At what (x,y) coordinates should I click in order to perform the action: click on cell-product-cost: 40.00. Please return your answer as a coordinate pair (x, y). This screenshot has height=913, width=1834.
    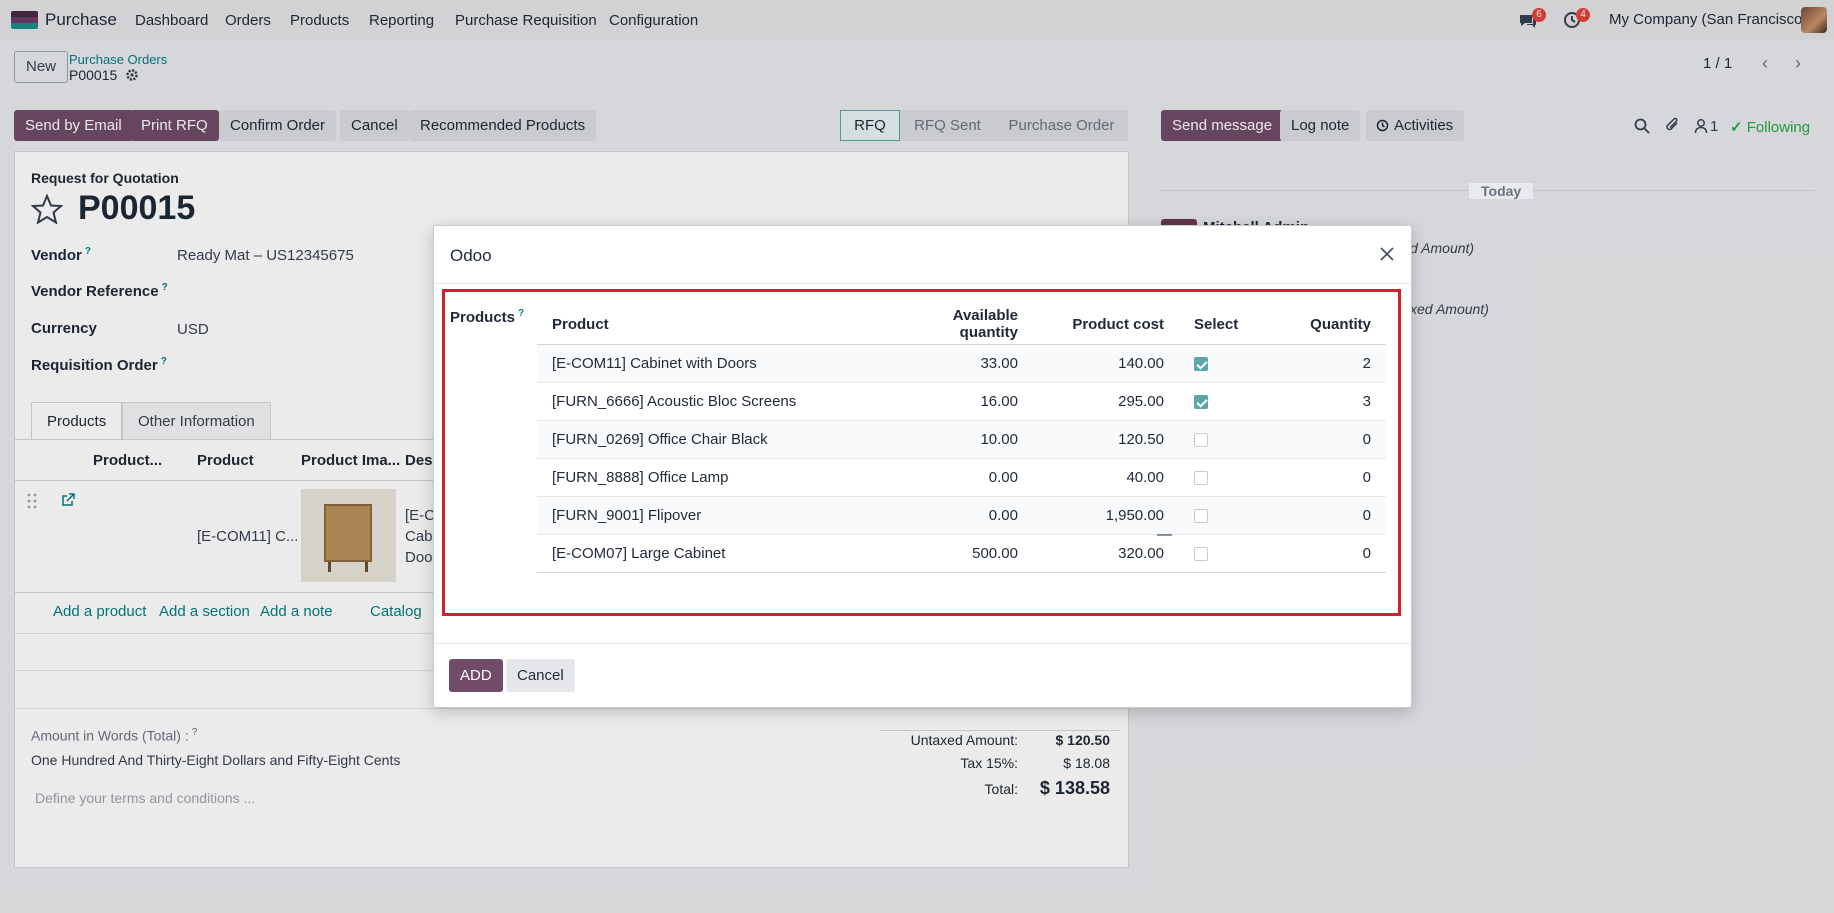
    Looking at the image, I should click on (1106, 477).